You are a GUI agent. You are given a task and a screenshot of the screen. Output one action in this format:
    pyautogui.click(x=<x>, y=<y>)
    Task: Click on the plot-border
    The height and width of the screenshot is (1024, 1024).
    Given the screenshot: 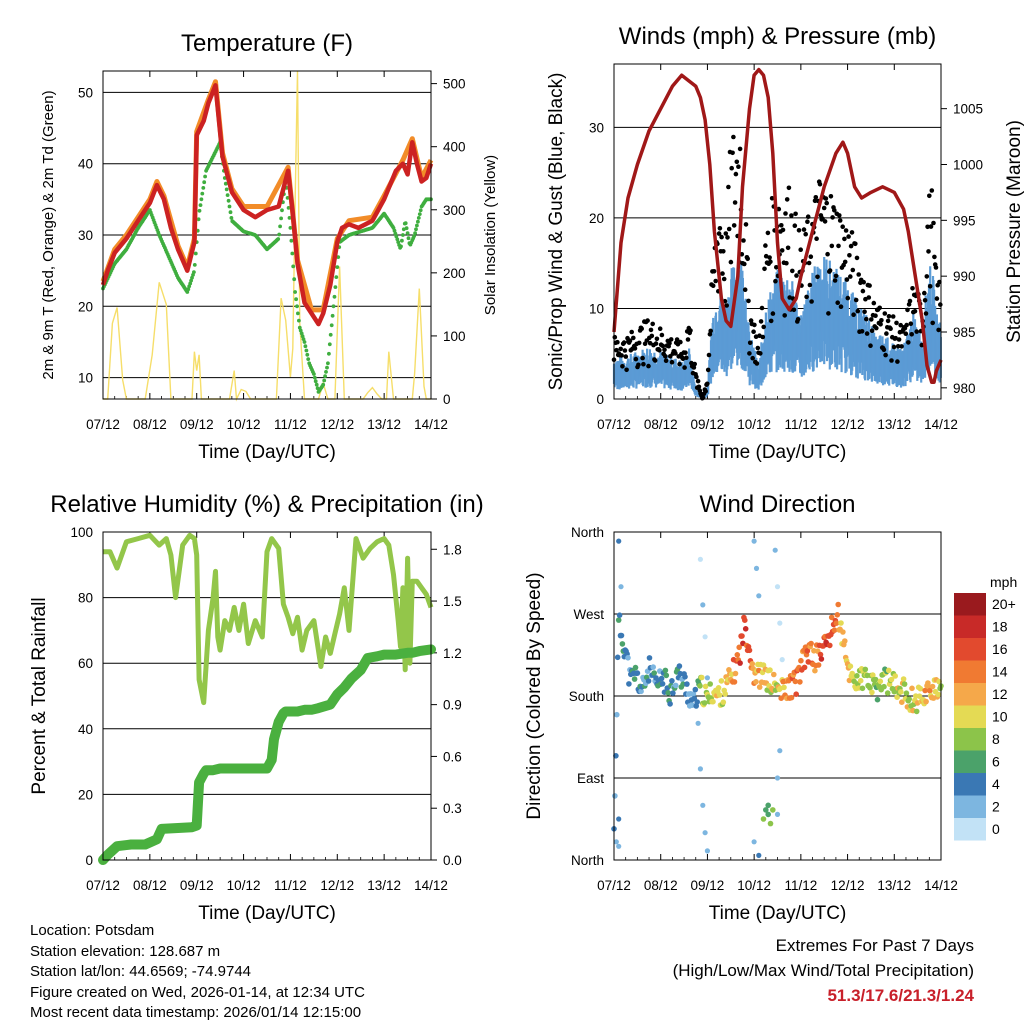 What is the action you would take?
    pyautogui.click(x=777, y=231)
    